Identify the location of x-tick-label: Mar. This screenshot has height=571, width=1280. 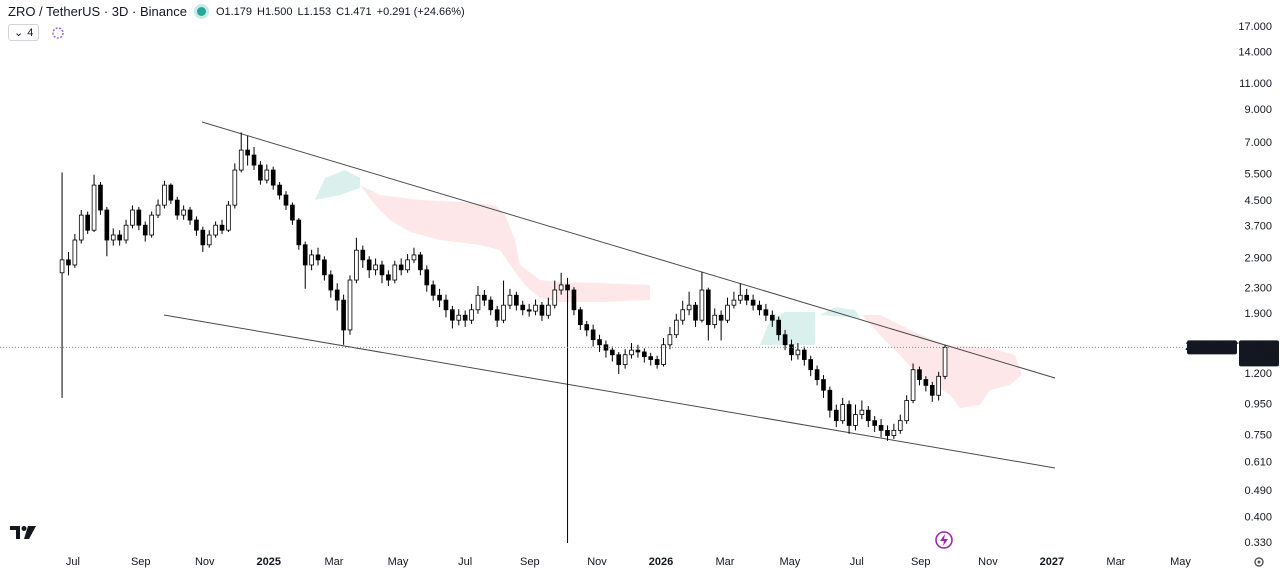
(334, 562).